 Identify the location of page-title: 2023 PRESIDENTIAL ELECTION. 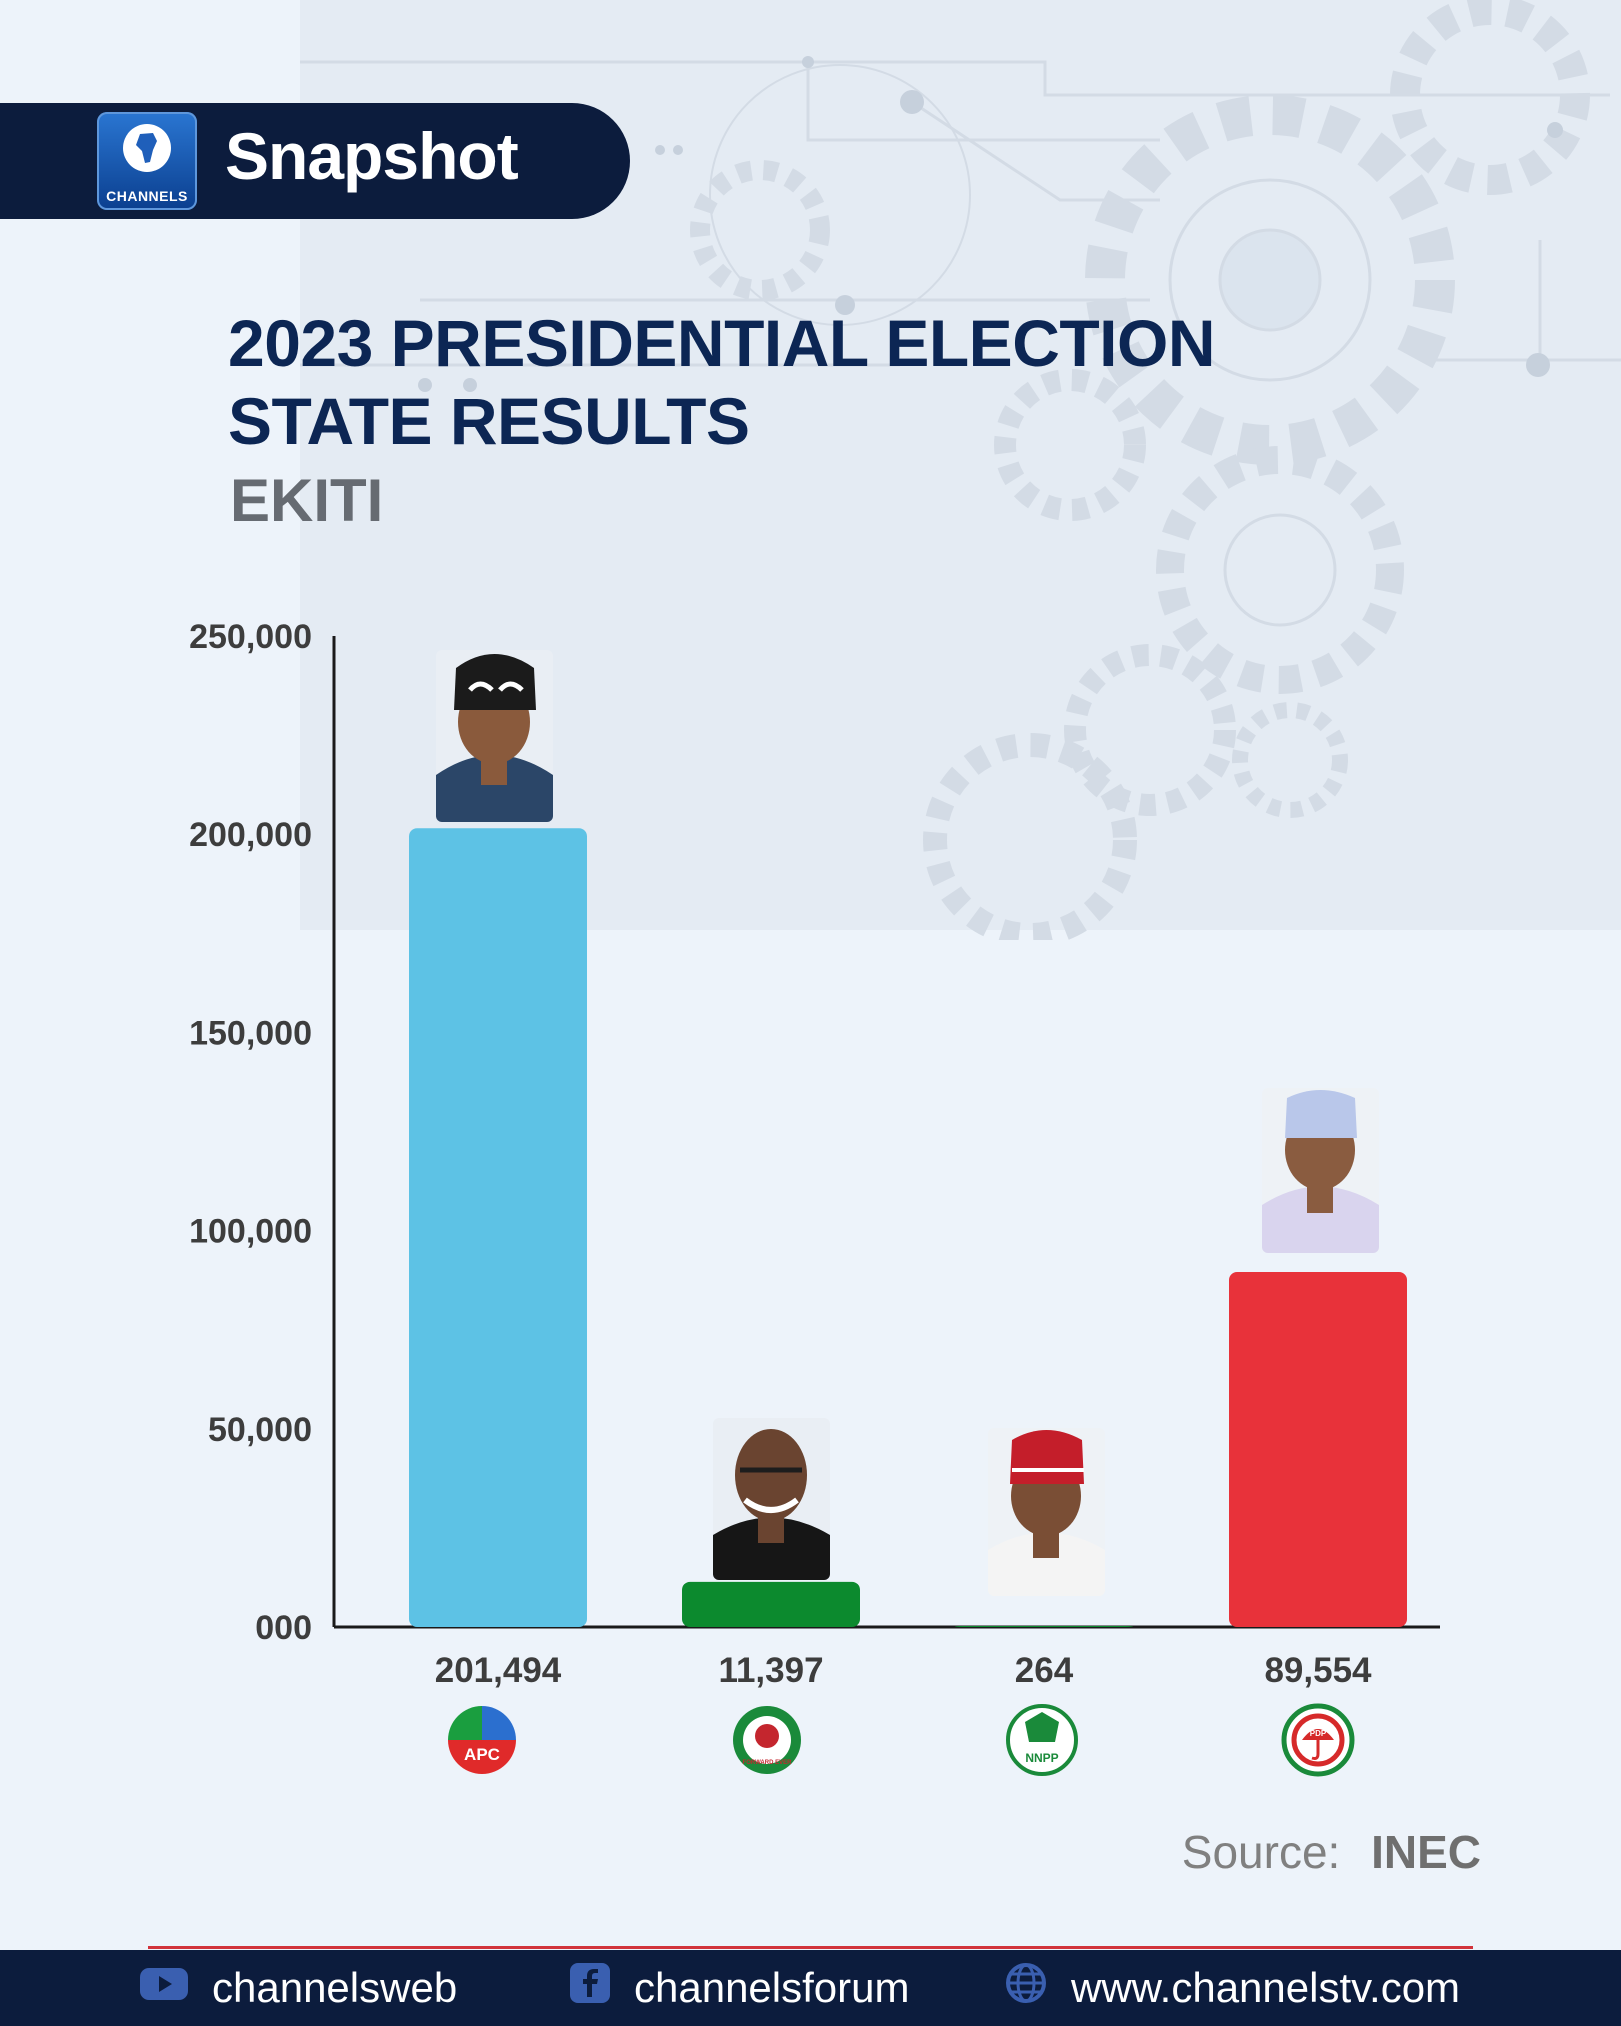
(722, 343).